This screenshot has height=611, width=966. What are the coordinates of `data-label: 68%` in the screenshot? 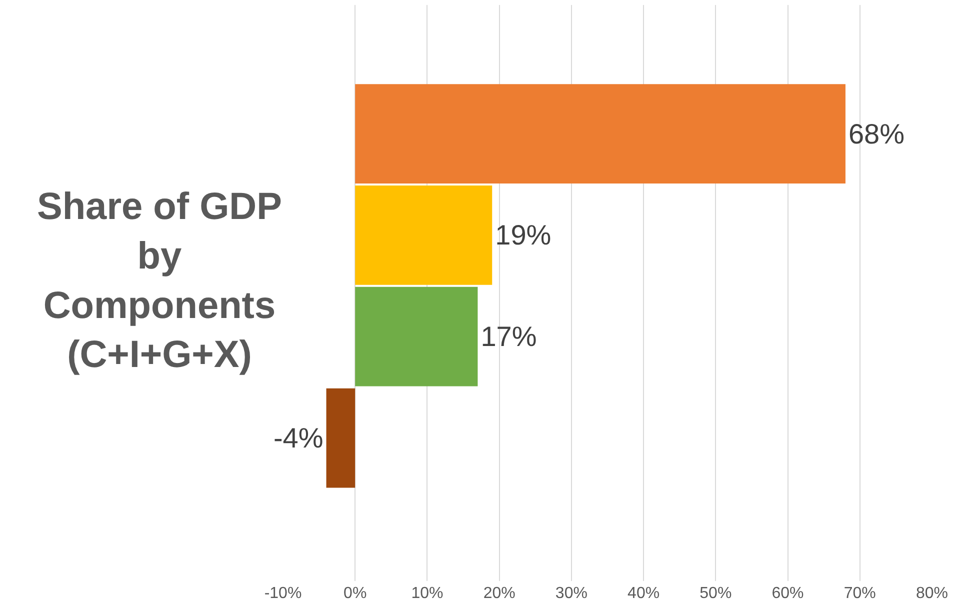 It's located at (876, 134).